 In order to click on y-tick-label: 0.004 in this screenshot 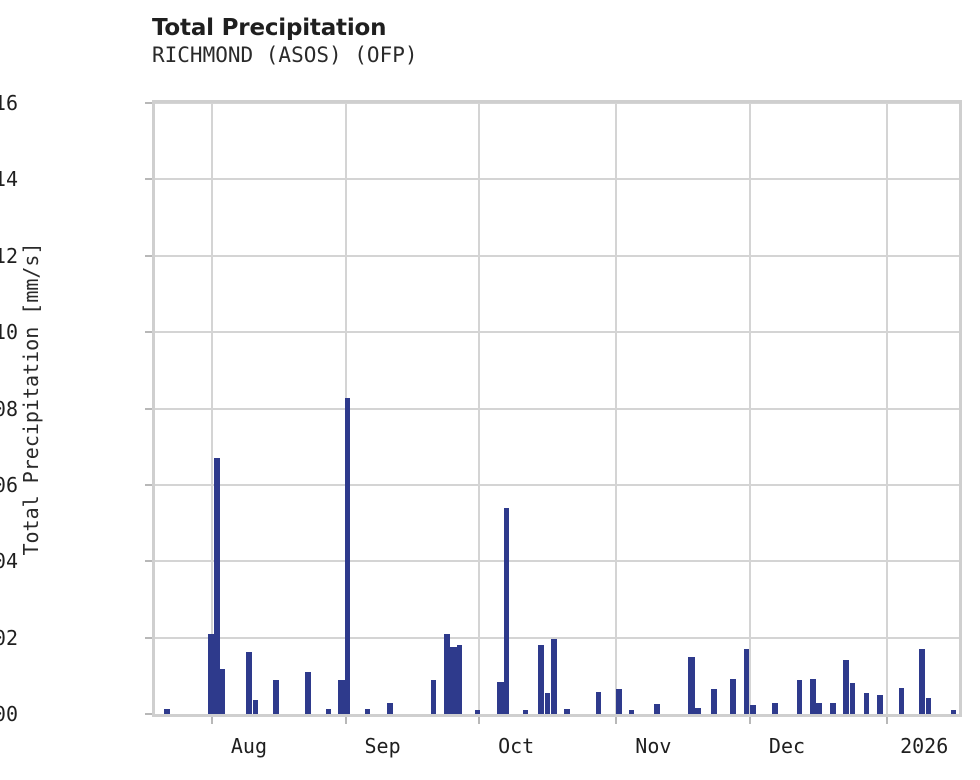, I will do `click(9, 561)`.